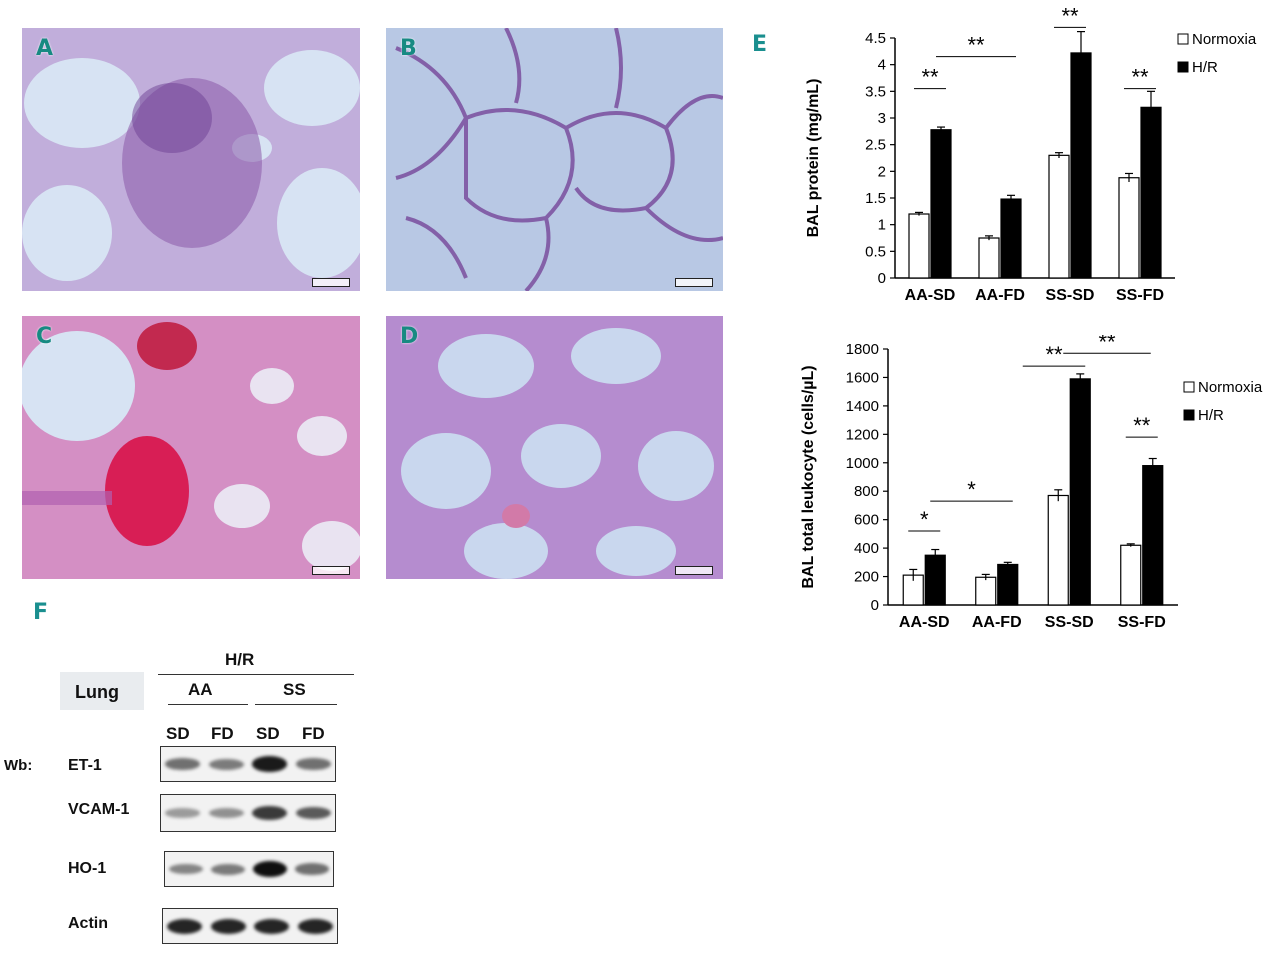  What do you see at coordinates (18, 765) in the screenshot?
I see `wb-prefix-label: Wb:` at bounding box center [18, 765].